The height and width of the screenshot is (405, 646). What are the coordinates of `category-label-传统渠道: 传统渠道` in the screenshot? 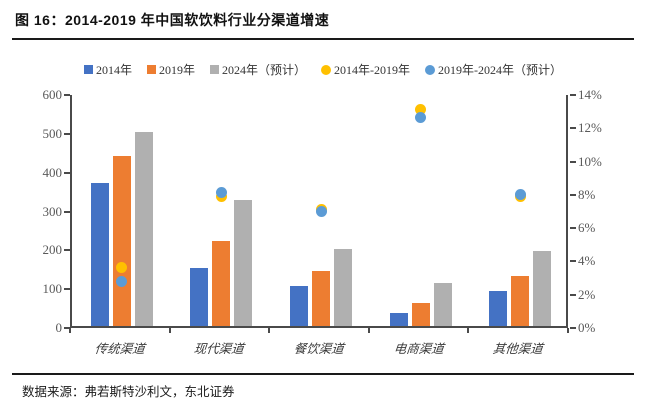 It's located at (119, 349).